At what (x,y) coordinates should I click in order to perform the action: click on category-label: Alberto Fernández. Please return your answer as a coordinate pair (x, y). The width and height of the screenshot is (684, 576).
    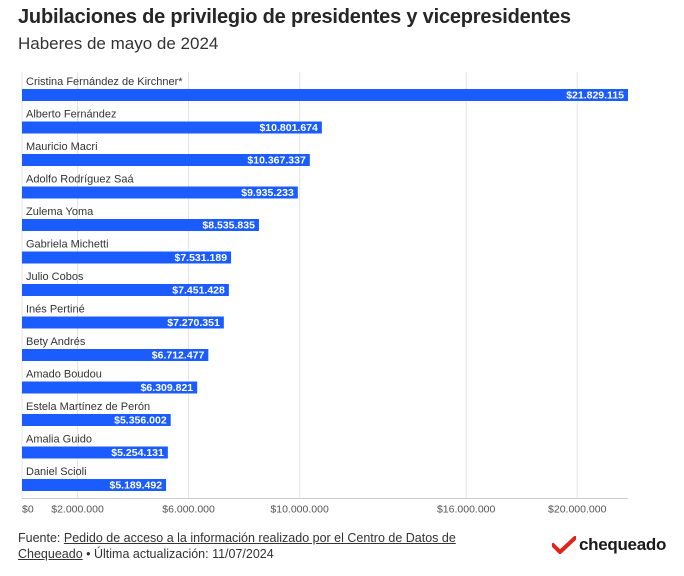
    Looking at the image, I should click on (71, 115).